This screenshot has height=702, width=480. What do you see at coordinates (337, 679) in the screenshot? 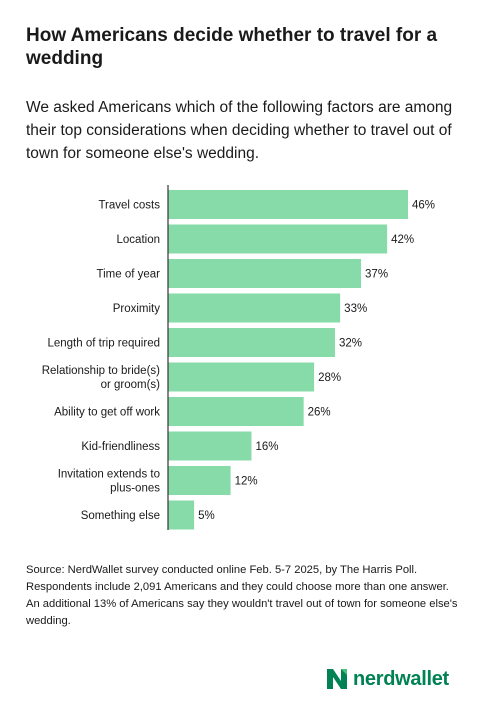
I see `nerdwallet-logo-icon` at bounding box center [337, 679].